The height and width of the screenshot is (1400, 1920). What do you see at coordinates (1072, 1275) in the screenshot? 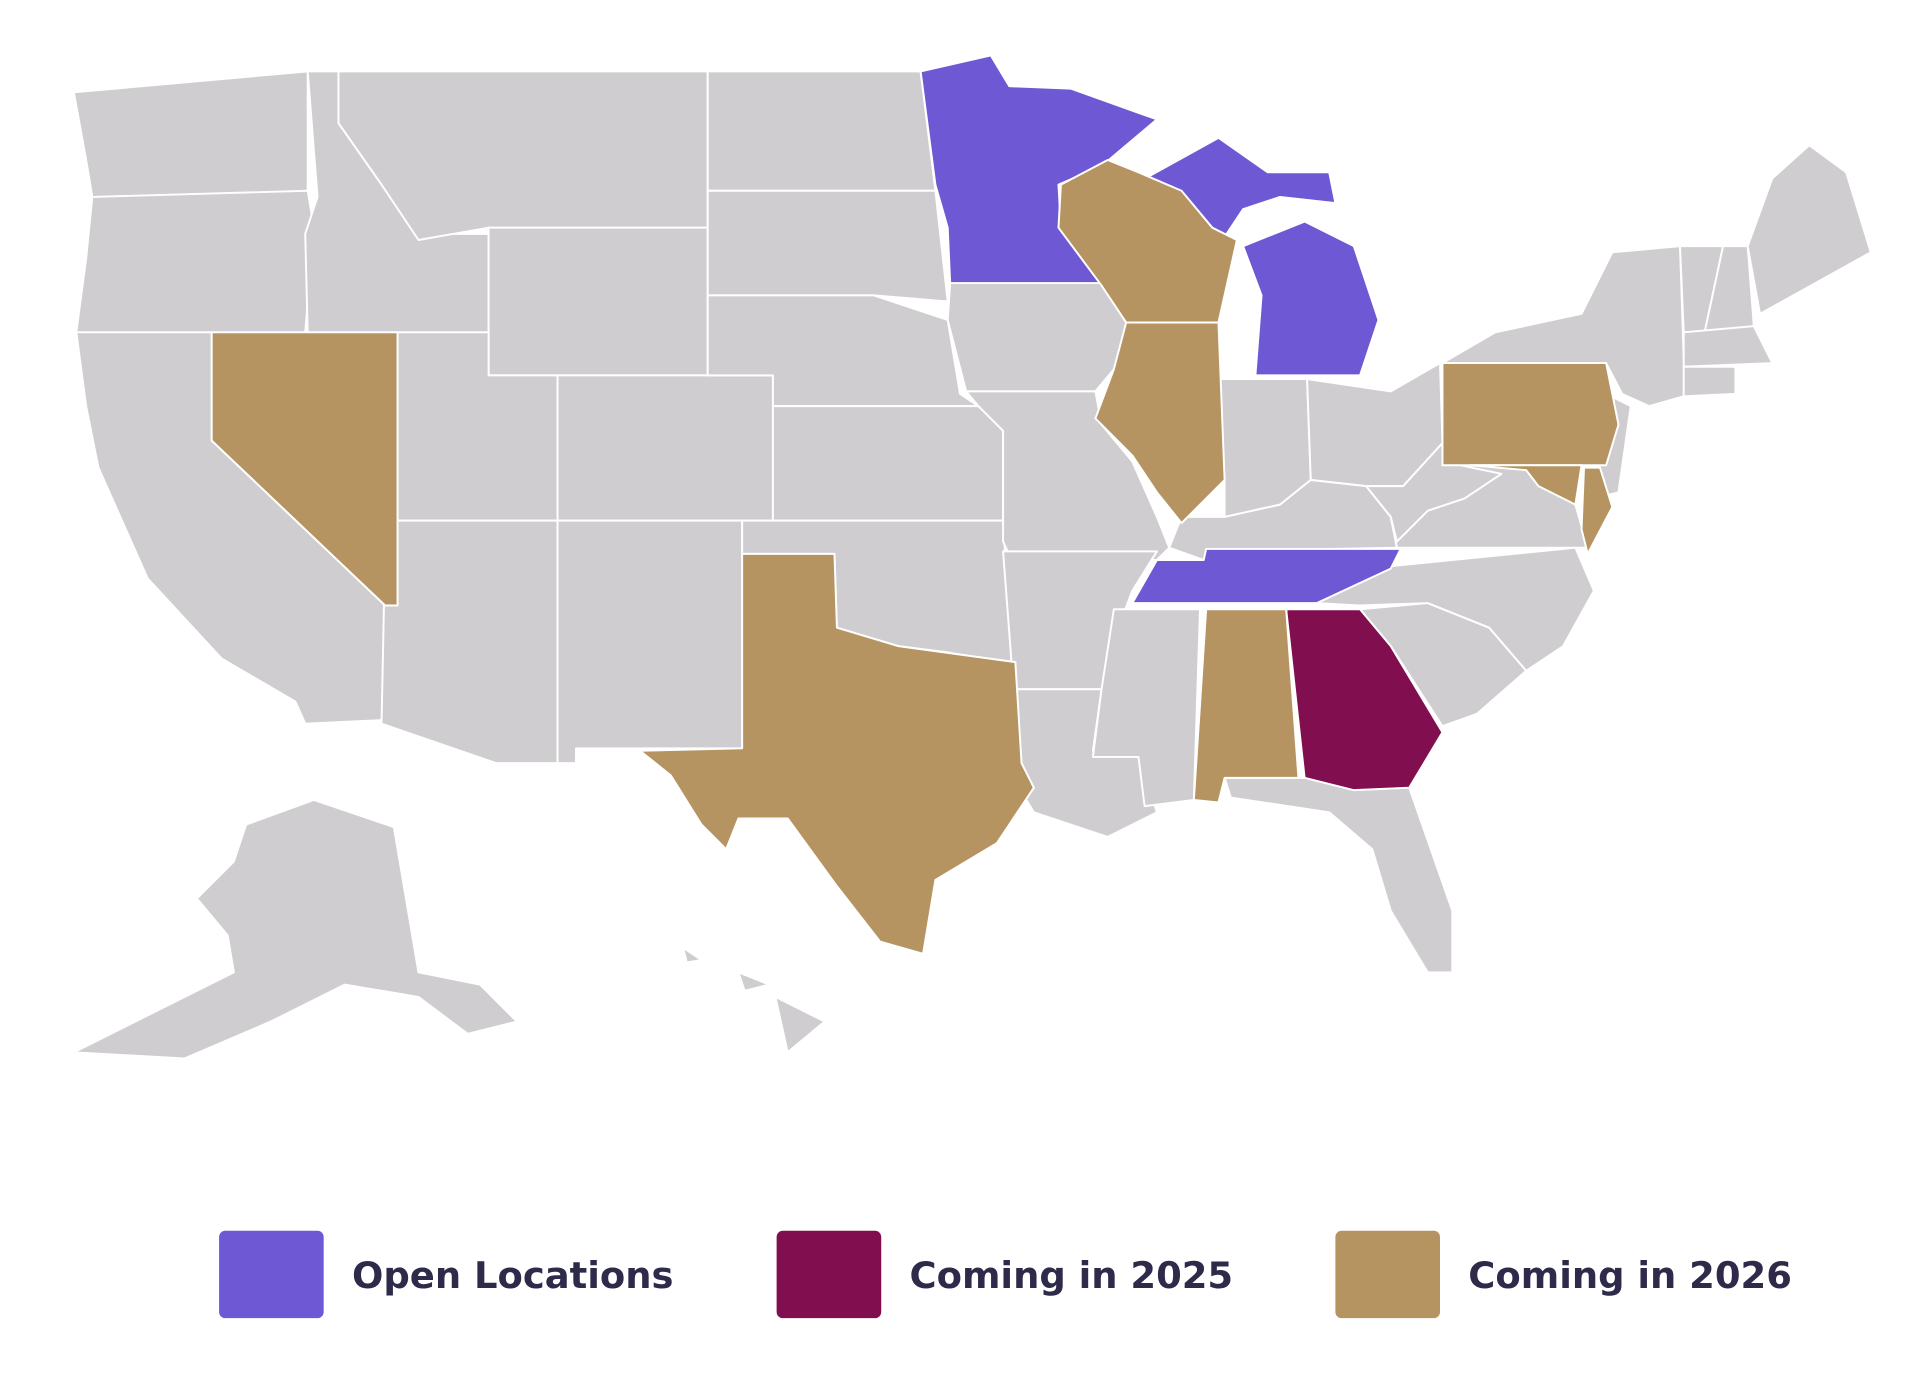
I see `legend-label: Coming in 2025` at bounding box center [1072, 1275].